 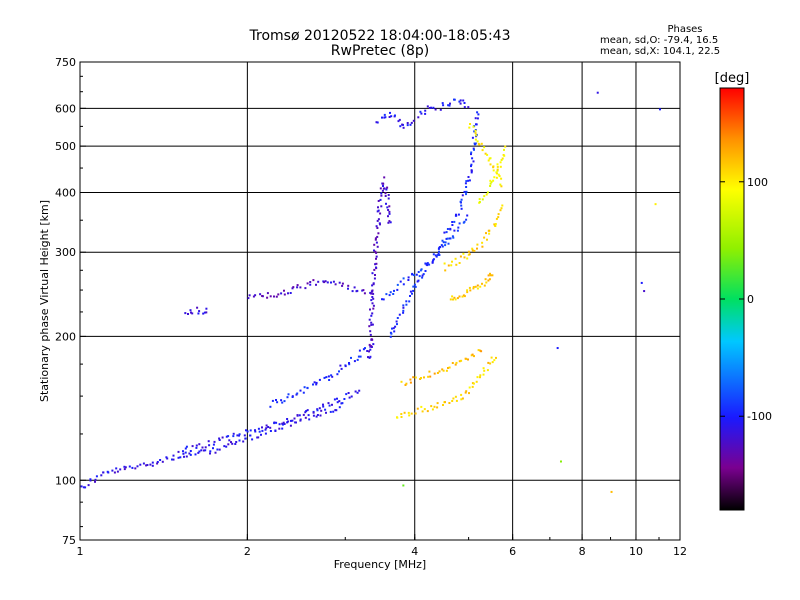 What do you see at coordinates (65, 108) in the screenshot?
I see `y-tick-label: 600` at bounding box center [65, 108].